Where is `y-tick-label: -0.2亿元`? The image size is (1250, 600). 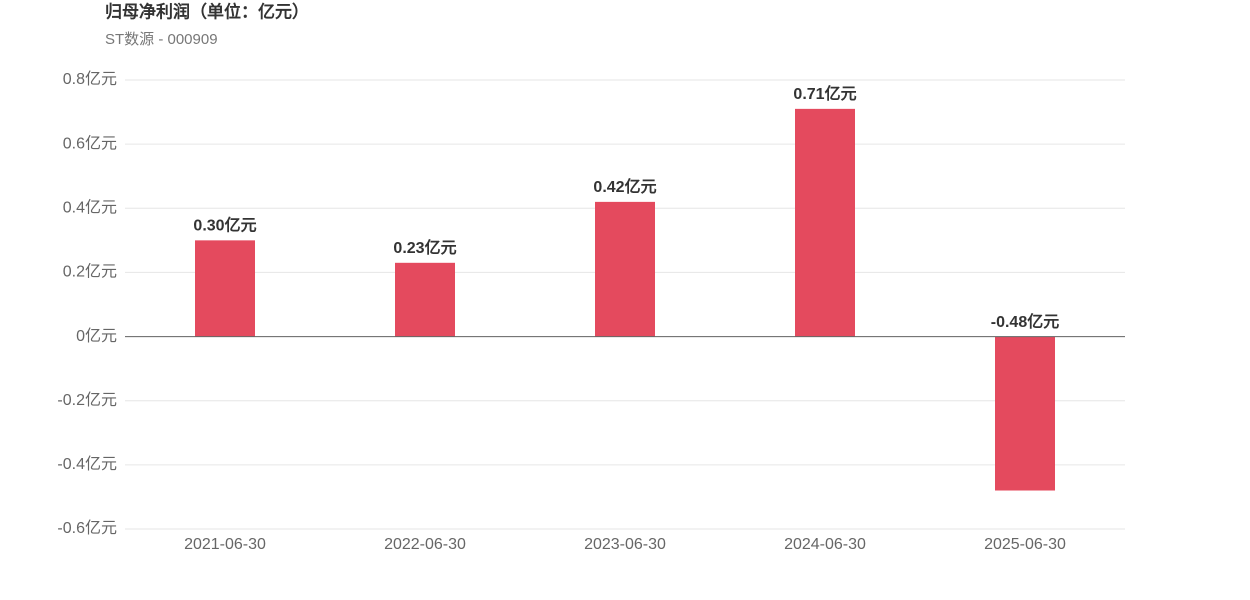
y-tick-label: -0.2亿元 is located at coordinates (87, 400).